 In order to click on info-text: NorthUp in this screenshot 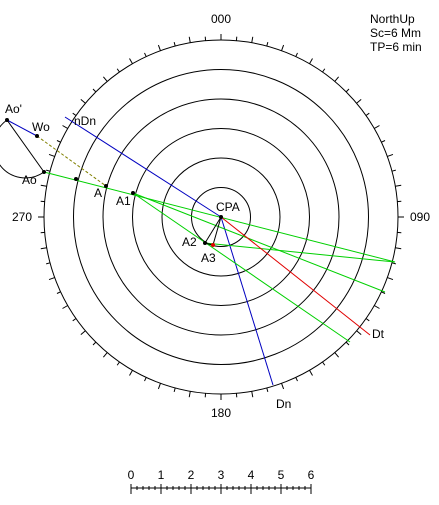, I will do `click(392, 19)`.